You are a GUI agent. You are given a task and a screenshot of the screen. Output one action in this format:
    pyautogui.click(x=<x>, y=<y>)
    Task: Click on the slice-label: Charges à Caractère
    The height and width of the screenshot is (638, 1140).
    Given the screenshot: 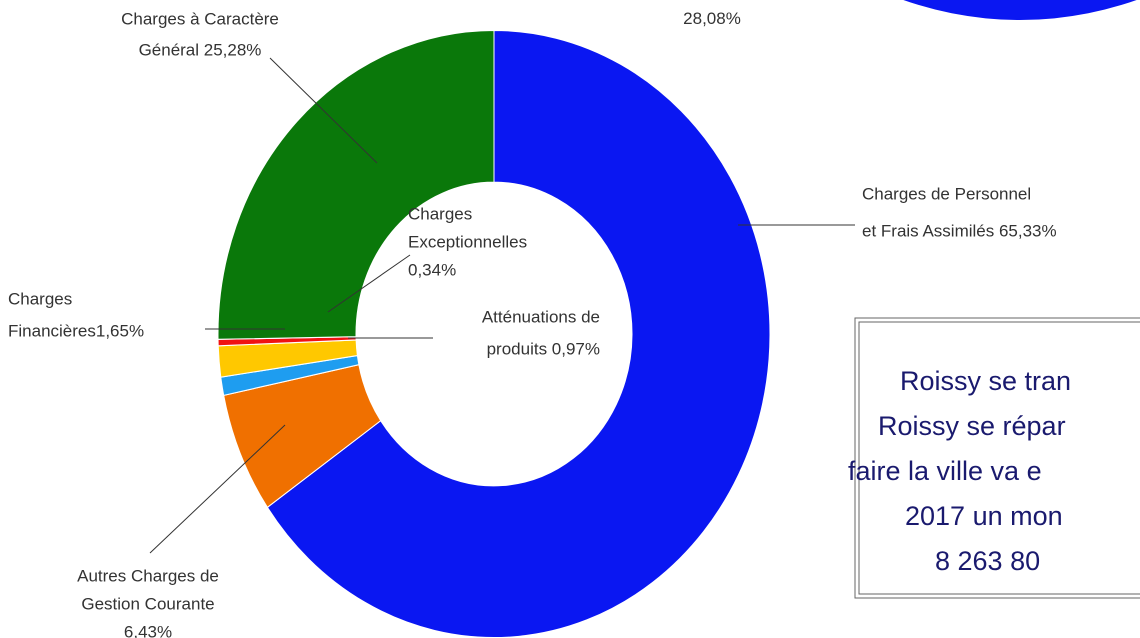 What is the action you would take?
    pyautogui.click(x=200, y=18)
    